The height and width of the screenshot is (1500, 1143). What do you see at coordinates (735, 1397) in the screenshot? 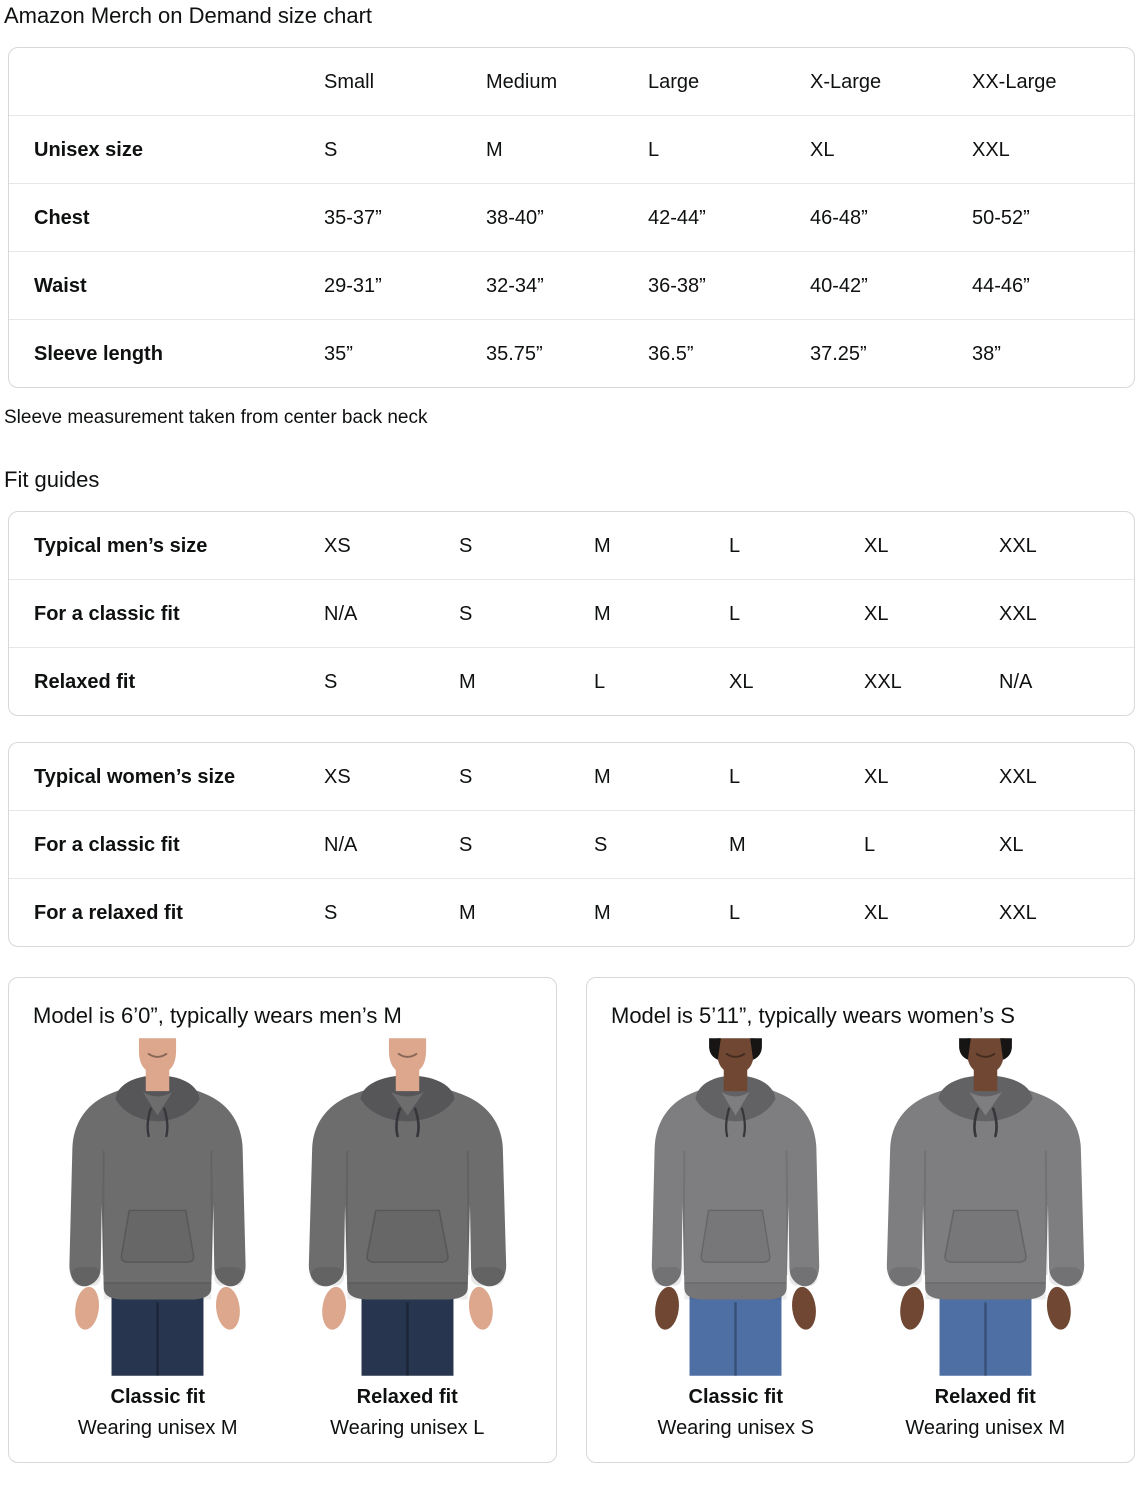
I see `fit-type-label: Classic fit` at bounding box center [735, 1397].